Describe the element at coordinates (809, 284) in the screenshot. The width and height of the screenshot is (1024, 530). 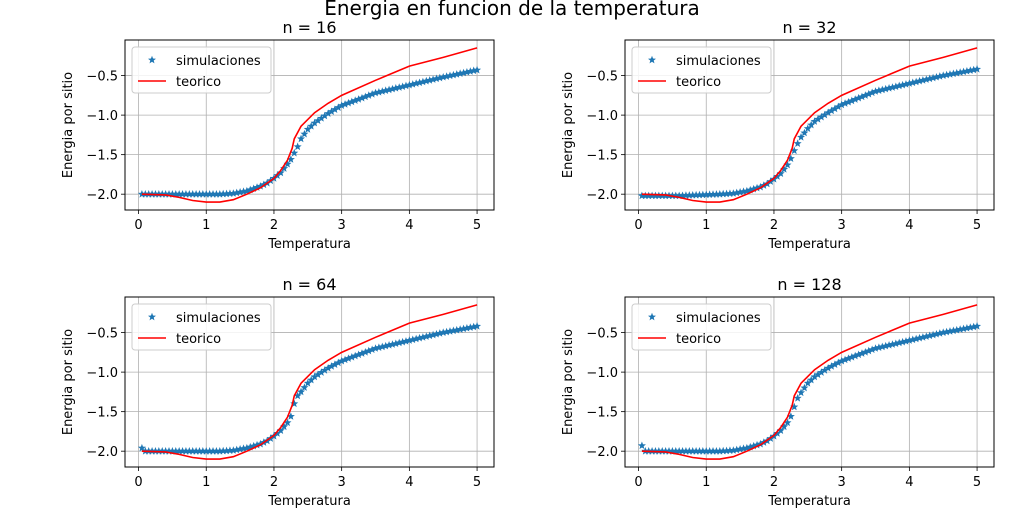
I see `chart-title: n = 128` at that location.